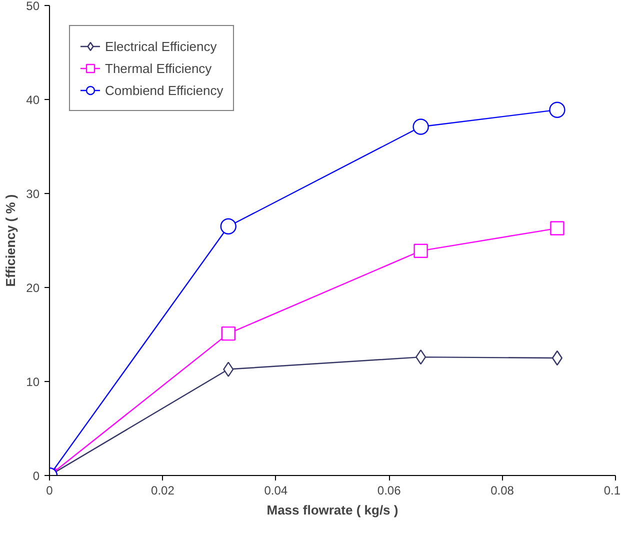  Describe the element at coordinates (389, 491) in the screenshot. I see `x-tick-label: 0.06` at that location.